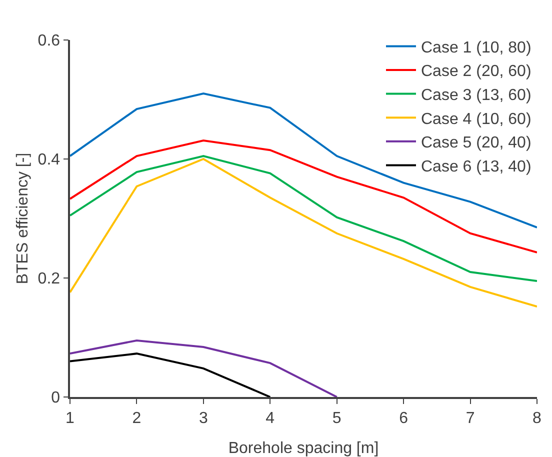 Image resolution: width=552 pixels, height=457 pixels. Describe the element at coordinates (476, 167) in the screenshot. I see `legend-label: Case 6 (13, 40)` at that location.